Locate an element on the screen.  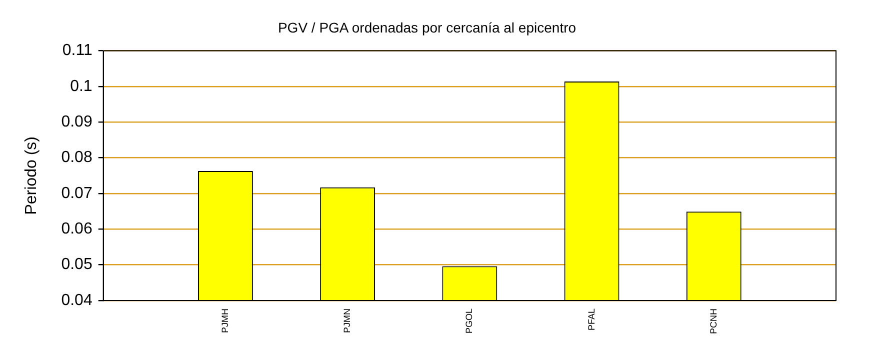
y-tick-label: 0.04 is located at coordinates (76, 300).